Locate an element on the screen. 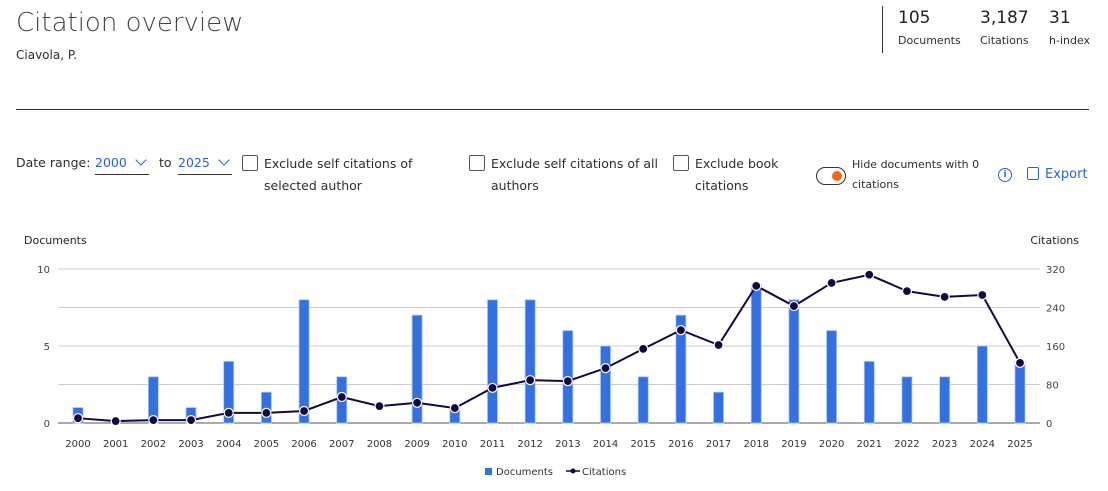 The width and height of the screenshot is (1108, 491). point-citations-2003 is located at coordinates (191, 420).